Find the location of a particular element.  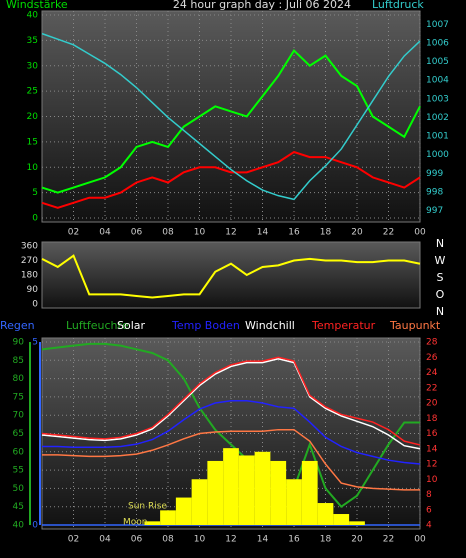

legend-entry: Taupunkt is located at coordinates (415, 325).